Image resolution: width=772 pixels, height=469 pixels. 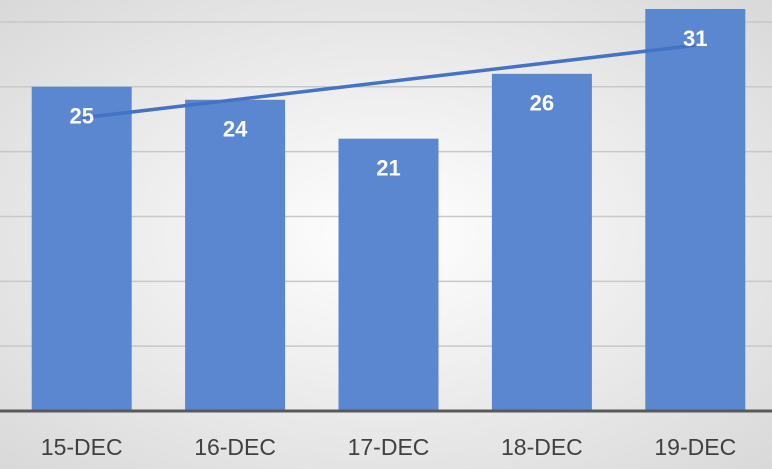 What do you see at coordinates (695, 447) in the screenshot?
I see `x-tick-label: 19-DEC` at bounding box center [695, 447].